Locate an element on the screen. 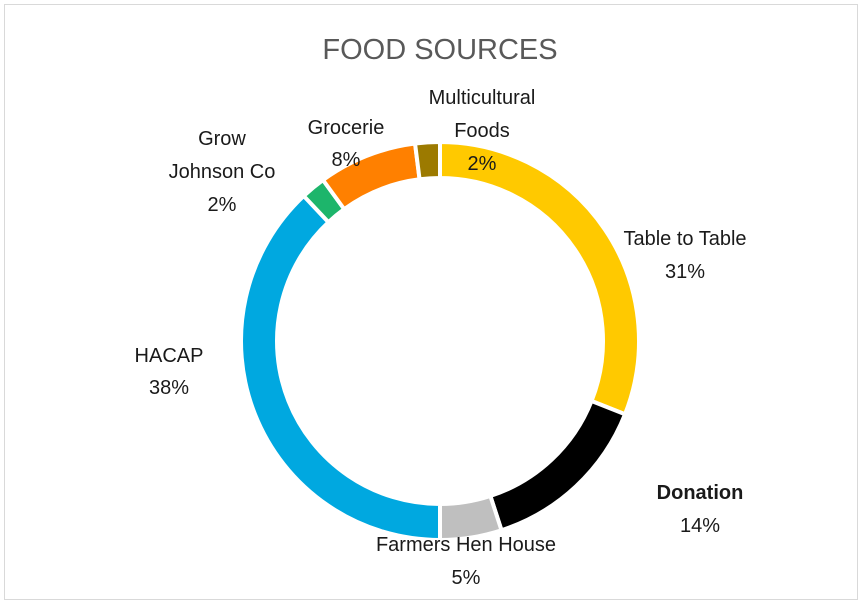 The height and width of the screenshot is (601, 863). label-grow-johnson-co: Grow Johnson Co 2% is located at coordinates (222, 172).